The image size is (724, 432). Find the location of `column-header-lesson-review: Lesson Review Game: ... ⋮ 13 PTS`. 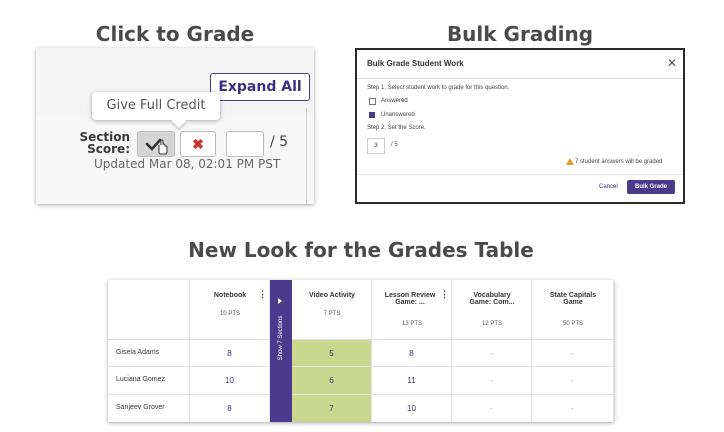

column-header-lesson-review: Lesson Review Game: ... ⋮ 13 PTS is located at coordinates (412, 310).